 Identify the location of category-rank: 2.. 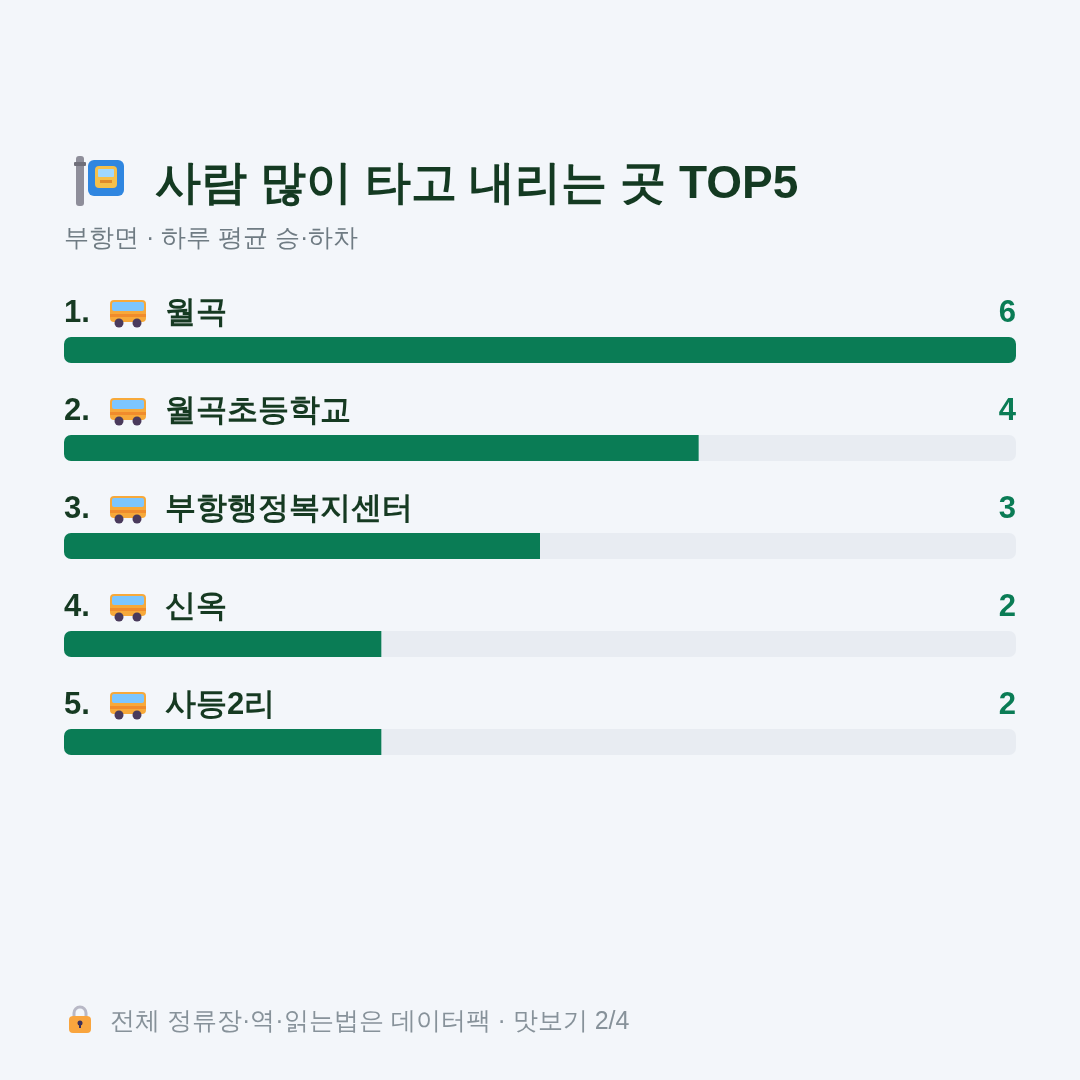
(77, 409).